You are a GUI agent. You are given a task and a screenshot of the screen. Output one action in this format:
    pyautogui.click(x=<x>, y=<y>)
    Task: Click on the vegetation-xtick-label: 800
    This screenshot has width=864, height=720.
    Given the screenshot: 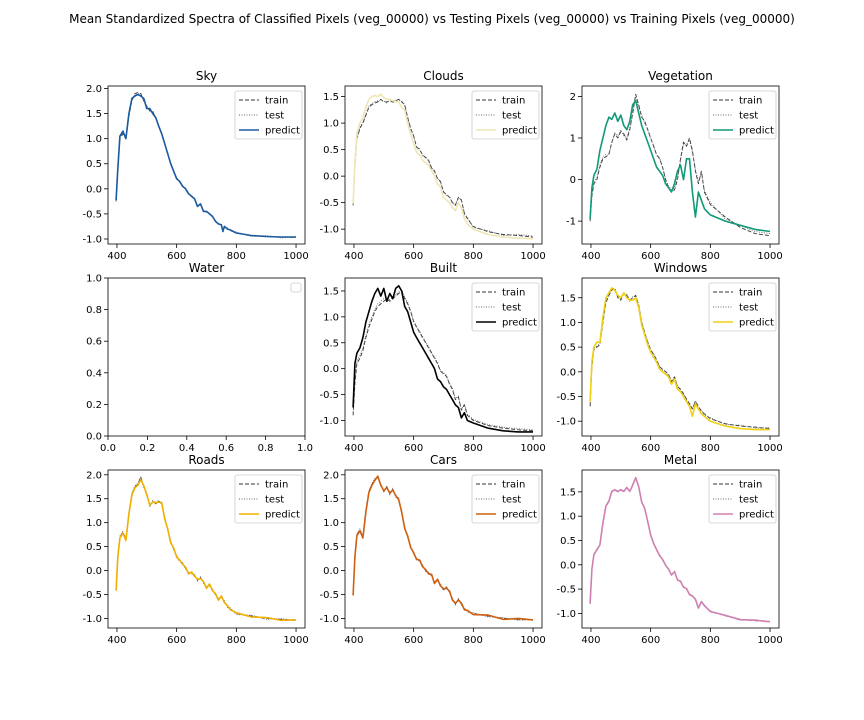 What is the action you would take?
    pyautogui.click(x=710, y=256)
    